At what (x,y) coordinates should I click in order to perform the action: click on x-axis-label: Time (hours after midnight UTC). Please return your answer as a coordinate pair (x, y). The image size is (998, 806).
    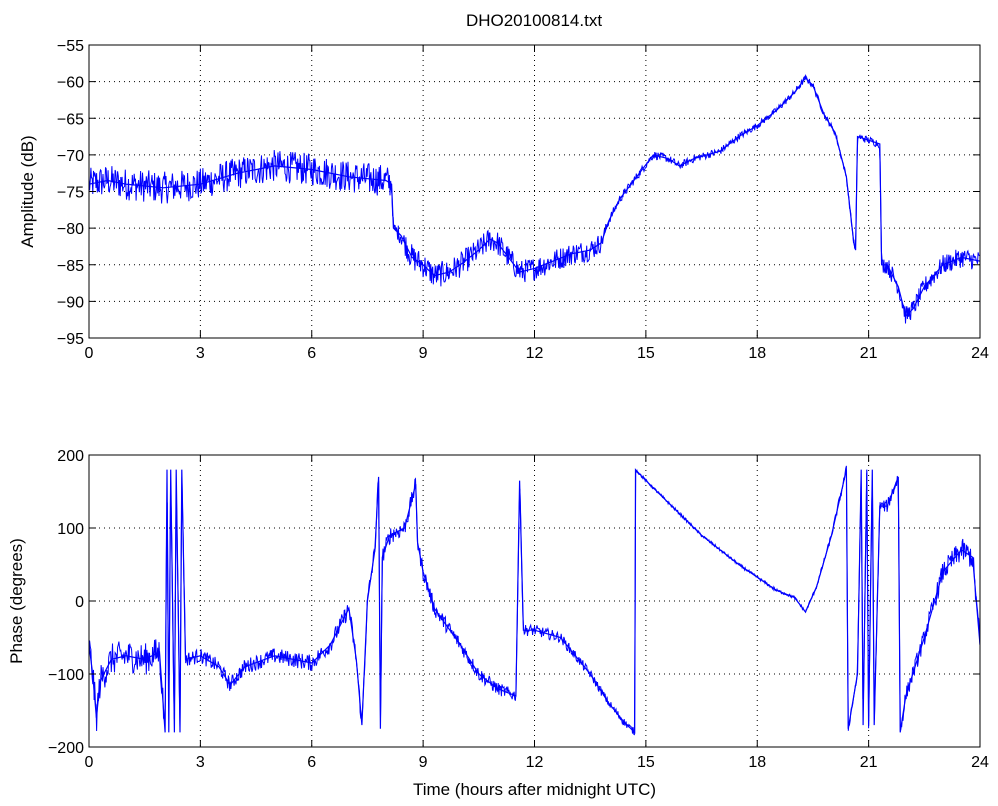
    Looking at the image, I should click on (534, 789).